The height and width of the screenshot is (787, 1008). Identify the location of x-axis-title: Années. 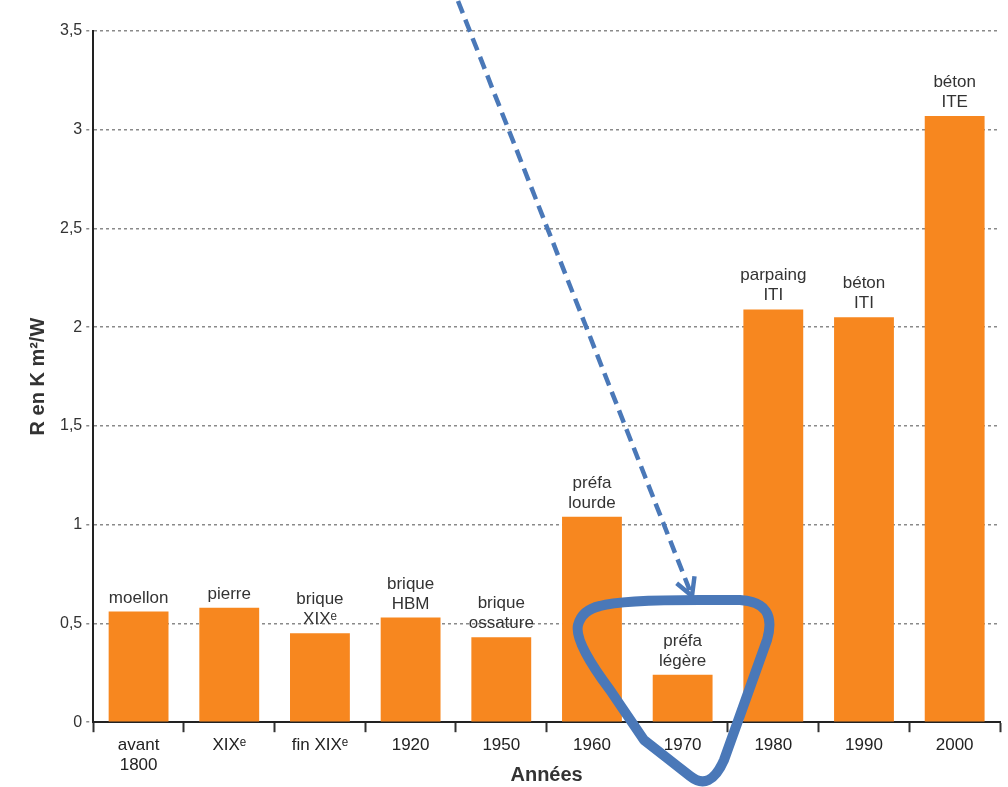
(546, 773).